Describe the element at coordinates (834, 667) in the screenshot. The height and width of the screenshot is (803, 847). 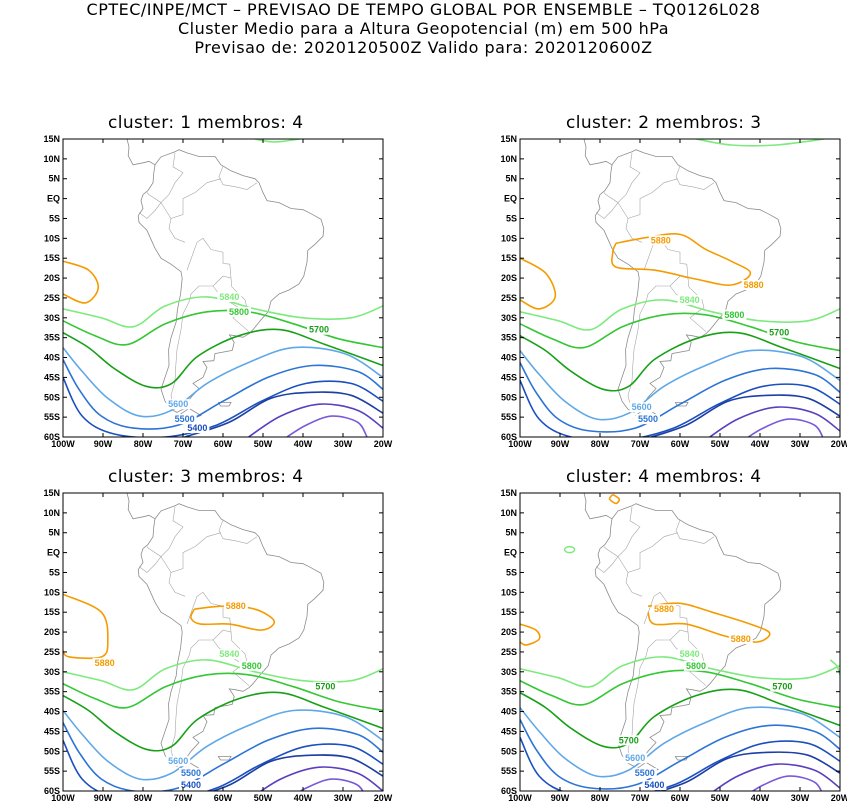
I see `contour-line-5840-east` at that location.